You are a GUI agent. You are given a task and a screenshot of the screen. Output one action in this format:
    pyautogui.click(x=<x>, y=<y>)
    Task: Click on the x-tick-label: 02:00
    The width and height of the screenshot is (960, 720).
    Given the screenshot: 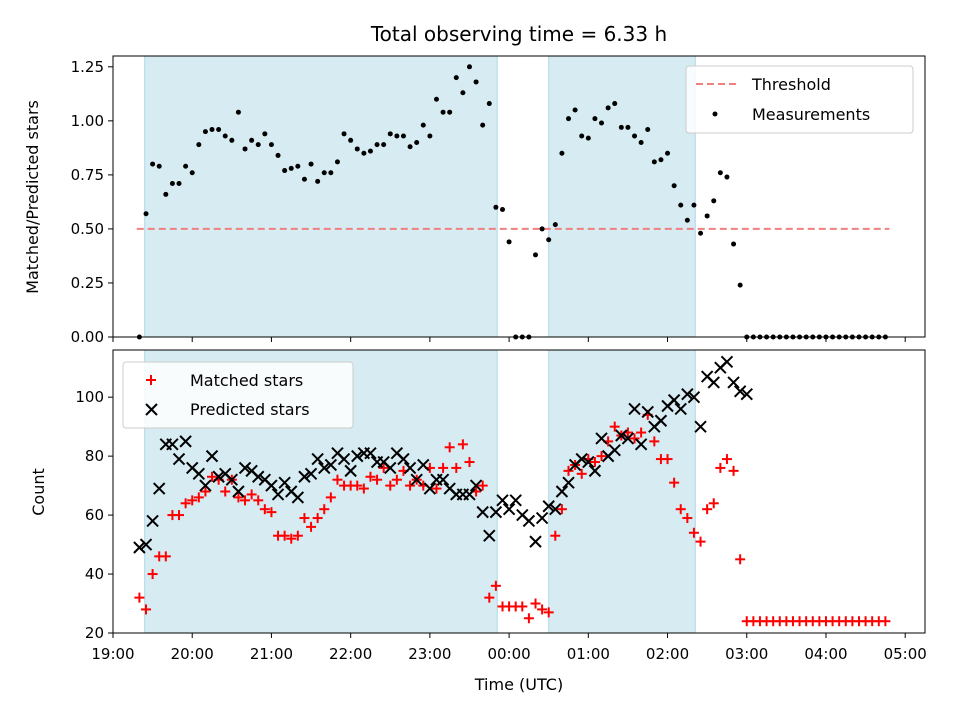 What is the action you would take?
    pyautogui.click(x=667, y=654)
    